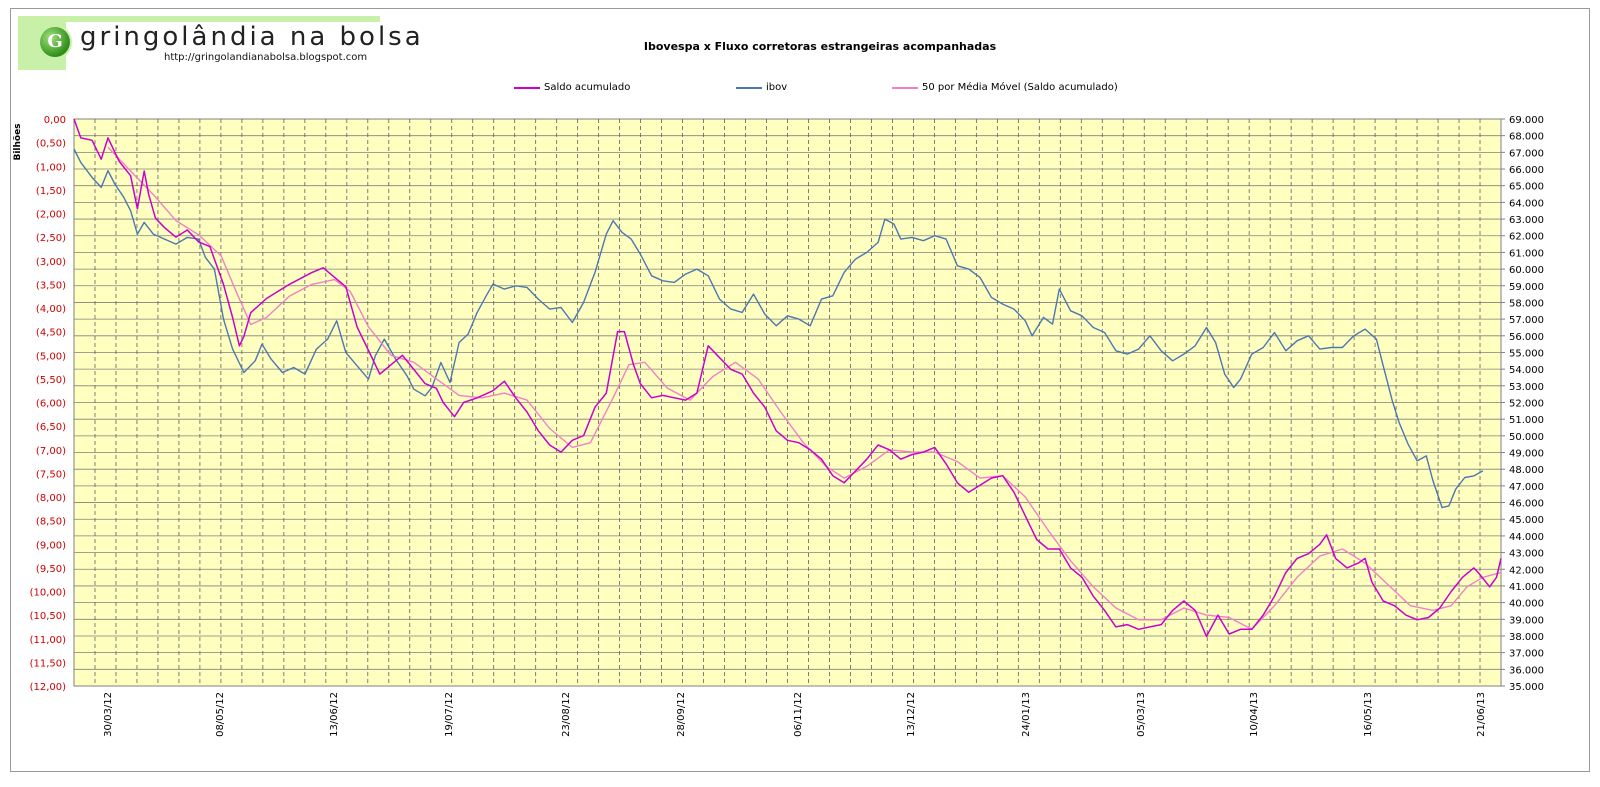 The height and width of the screenshot is (787, 1600). Describe the element at coordinates (51, 191) in the screenshot. I see `y-left-tick-label: (1,50)` at that location.